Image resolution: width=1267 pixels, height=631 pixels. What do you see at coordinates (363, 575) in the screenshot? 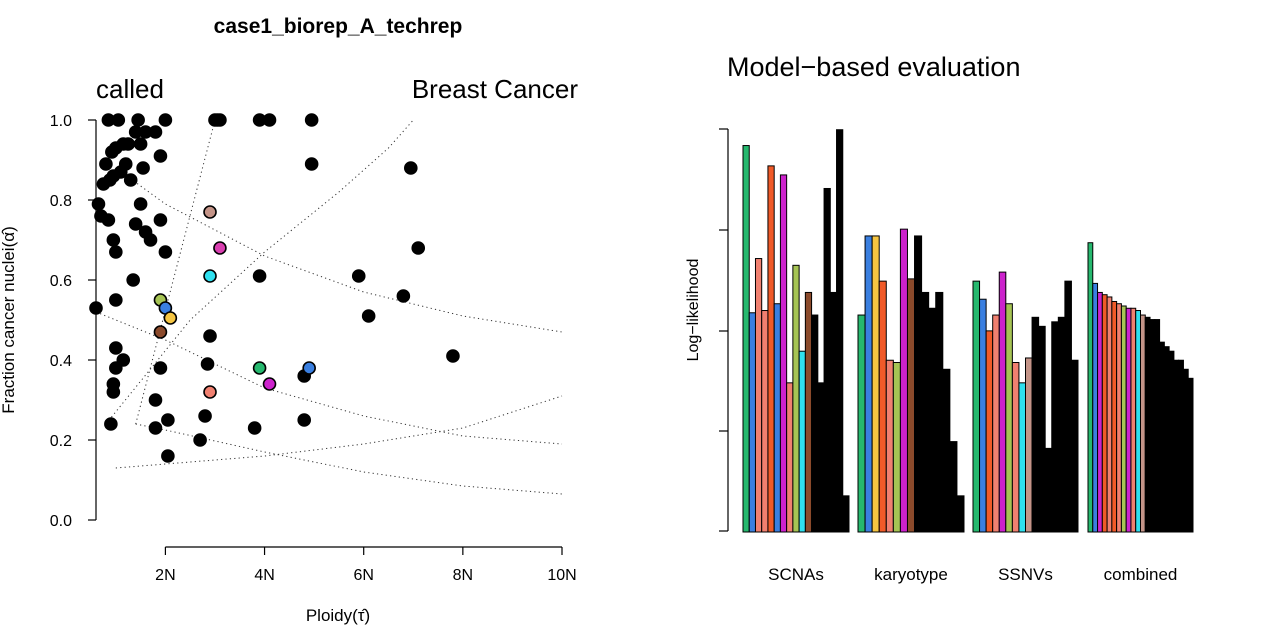
I see `x-tick-label: 6N` at bounding box center [363, 575].